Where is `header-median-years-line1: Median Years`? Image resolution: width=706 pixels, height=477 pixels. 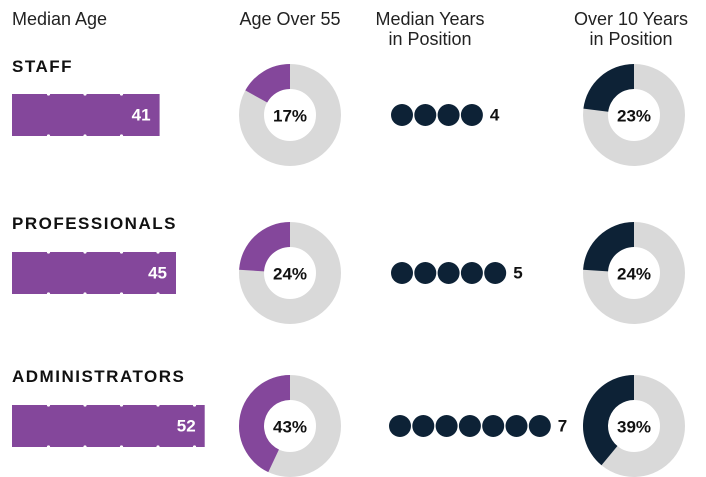
header-median-years-line1: Median Years is located at coordinates (430, 19).